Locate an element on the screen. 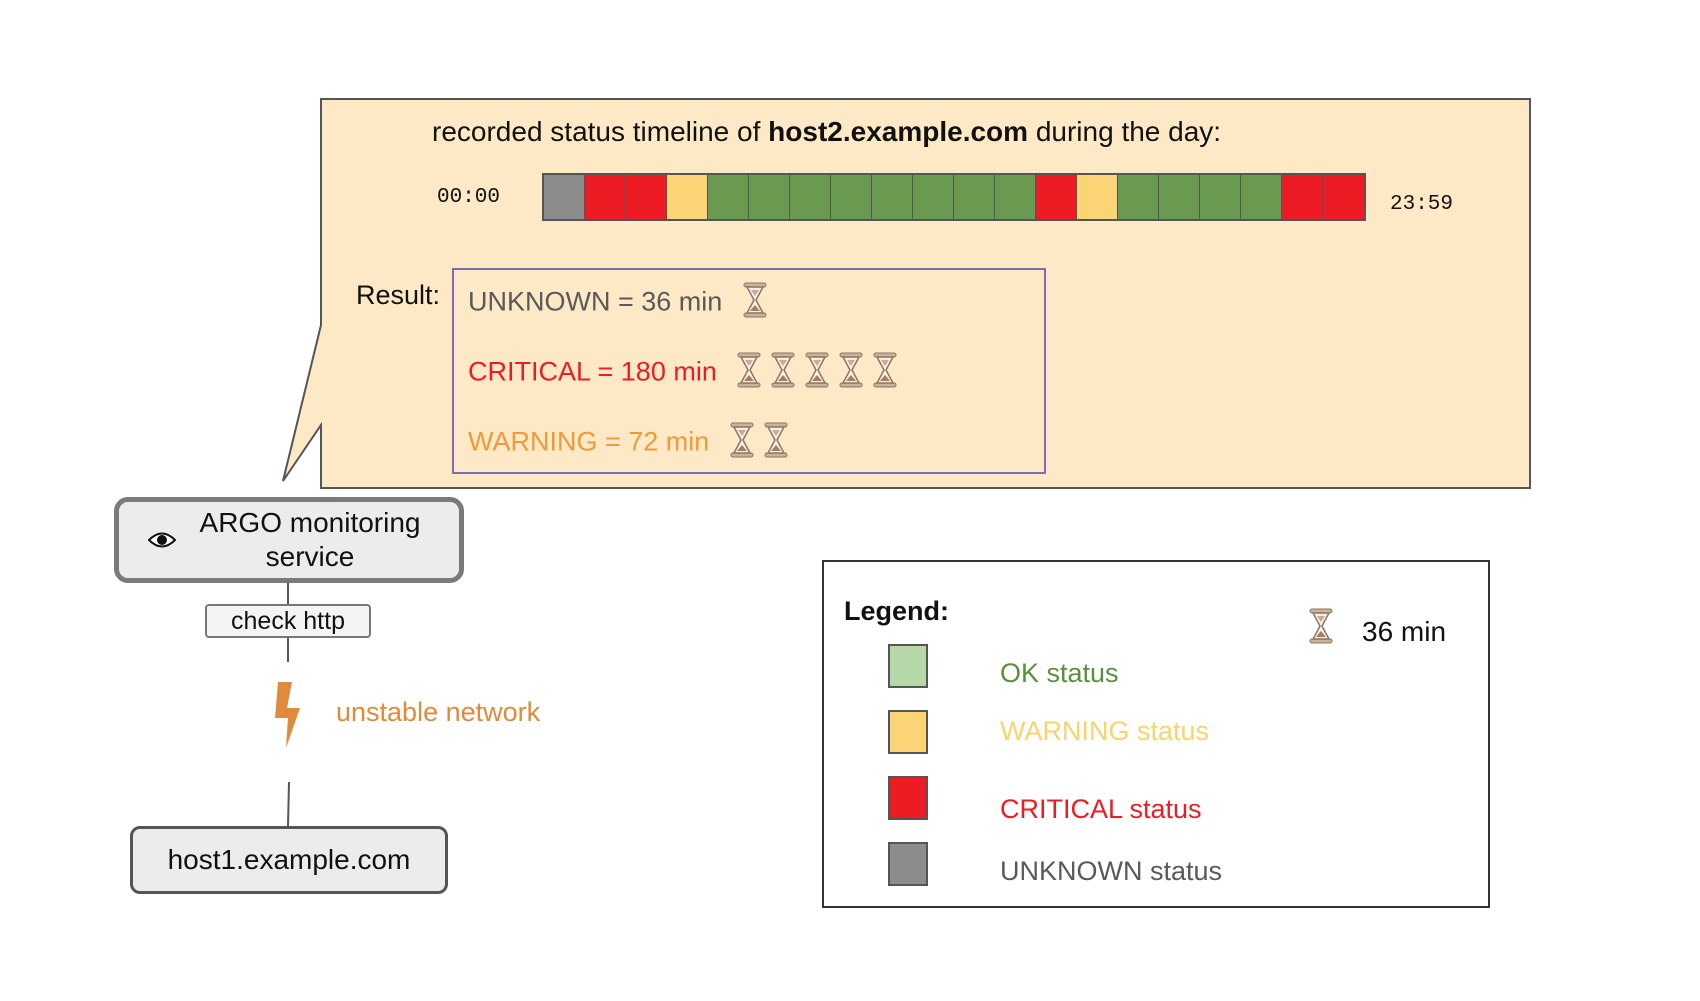  legend-label-unknown: UNKNOWN status is located at coordinates (1111, 871).